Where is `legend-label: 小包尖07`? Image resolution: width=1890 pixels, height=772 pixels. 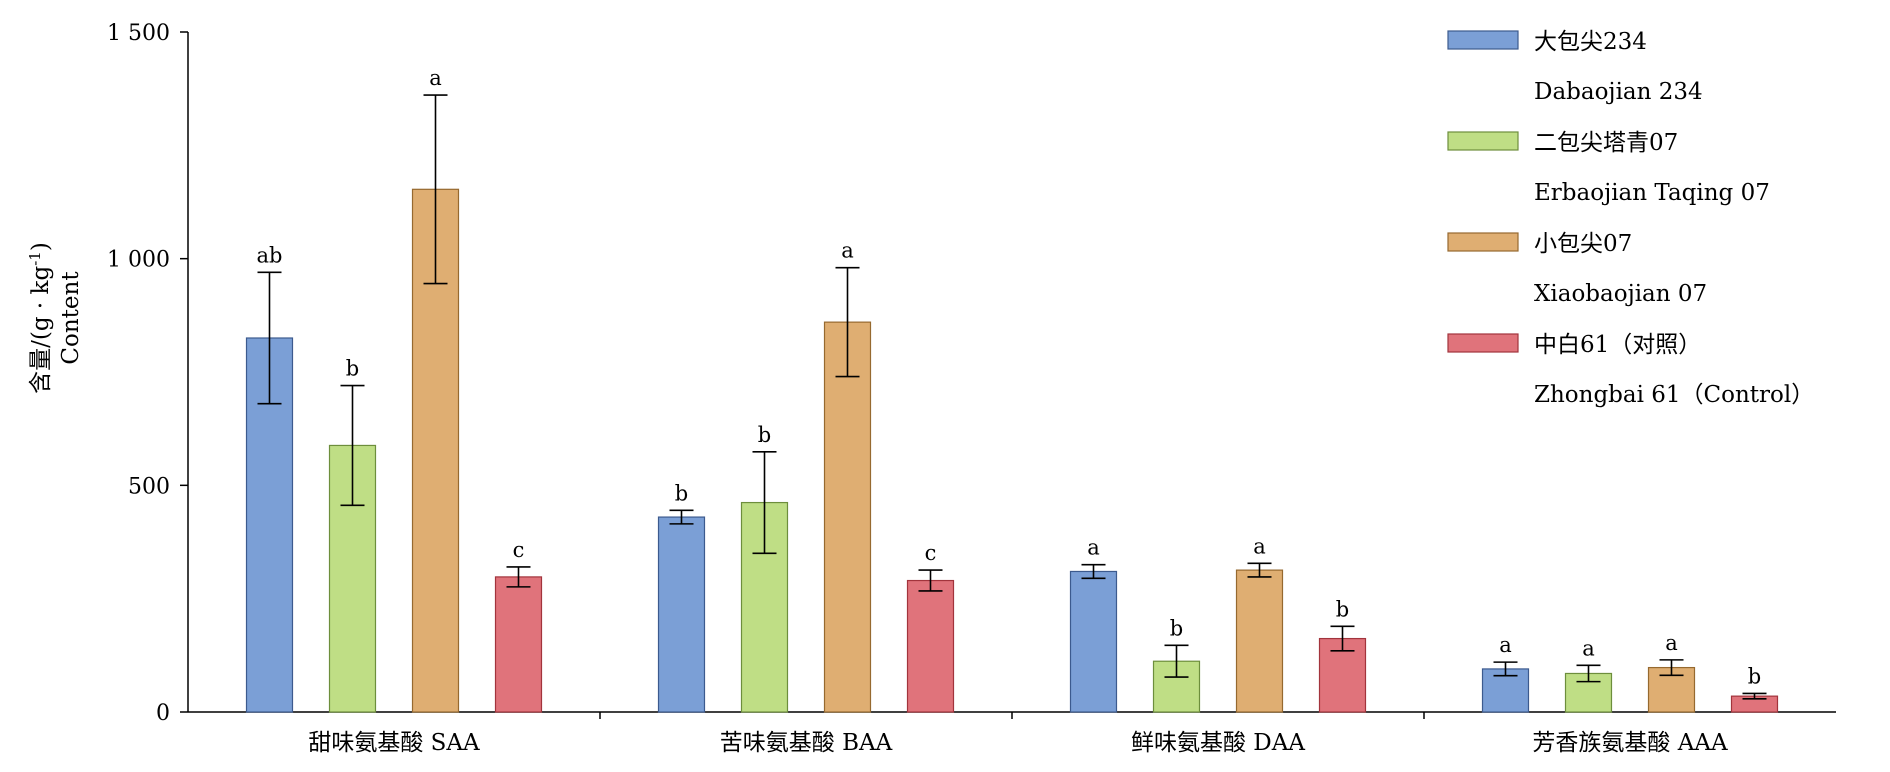
legend-label: 小包尖07 is located at coordinates (1583, 244).